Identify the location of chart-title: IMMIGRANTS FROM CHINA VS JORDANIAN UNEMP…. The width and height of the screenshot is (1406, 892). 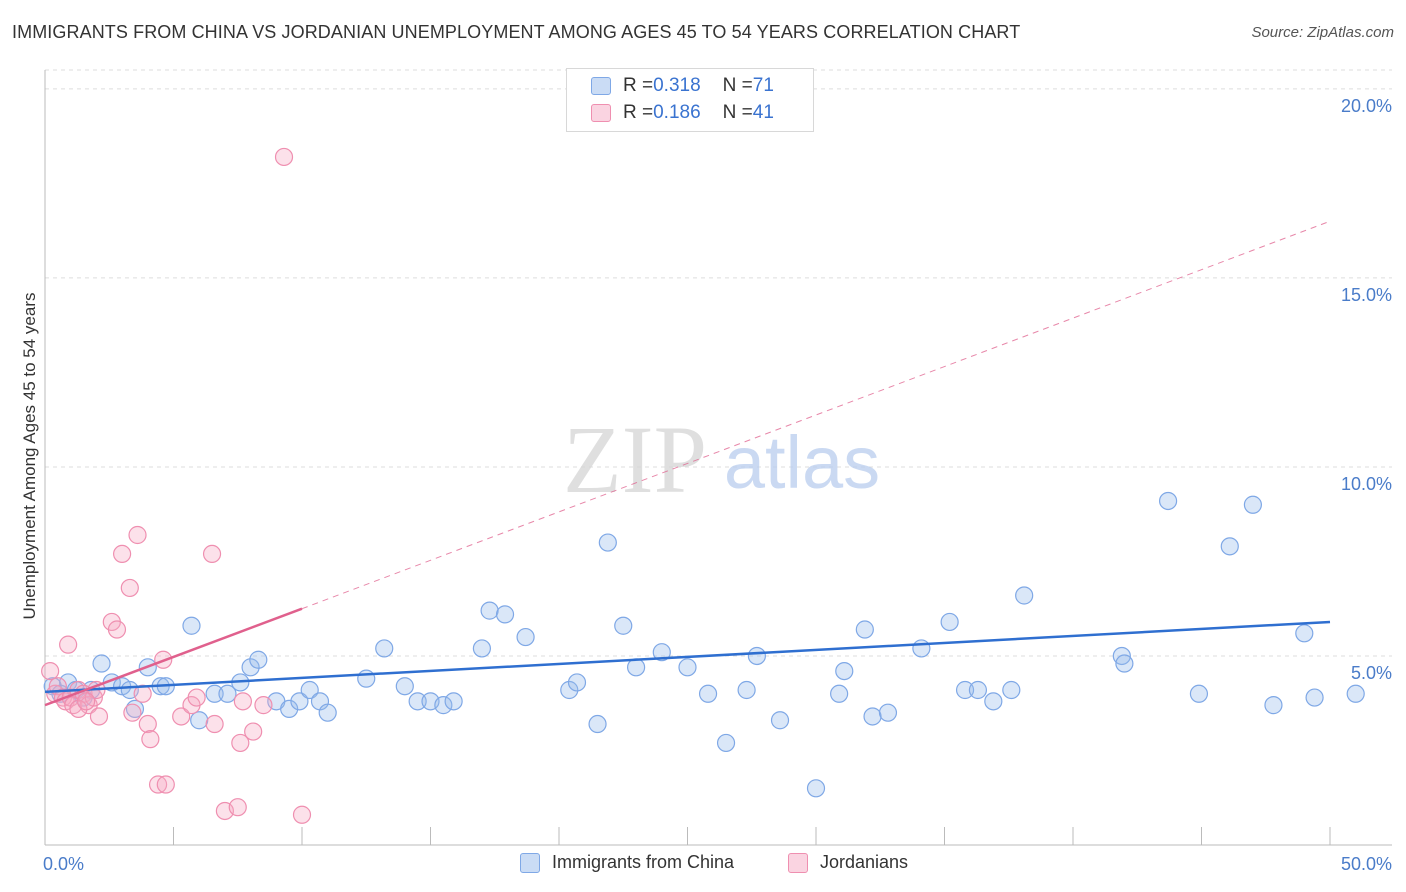
(516, 32).